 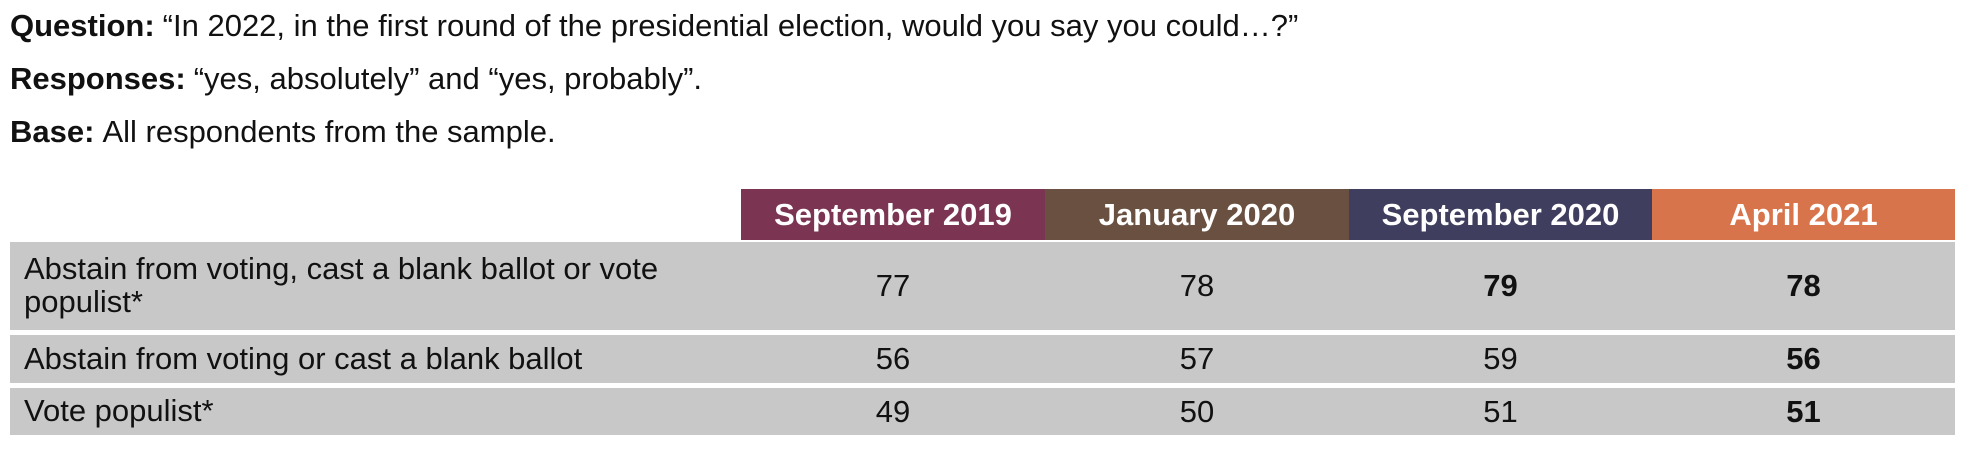 I want to click on column-header: April 2021, so click(x=1803, y=214).